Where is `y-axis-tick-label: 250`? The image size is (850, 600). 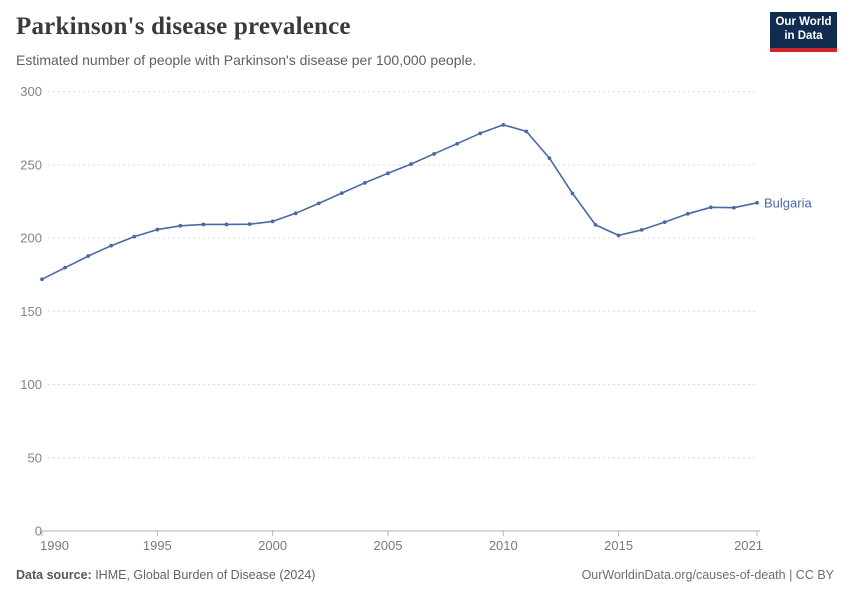 y-axis-tick-label: 250 is located at coordinates (31, 164).